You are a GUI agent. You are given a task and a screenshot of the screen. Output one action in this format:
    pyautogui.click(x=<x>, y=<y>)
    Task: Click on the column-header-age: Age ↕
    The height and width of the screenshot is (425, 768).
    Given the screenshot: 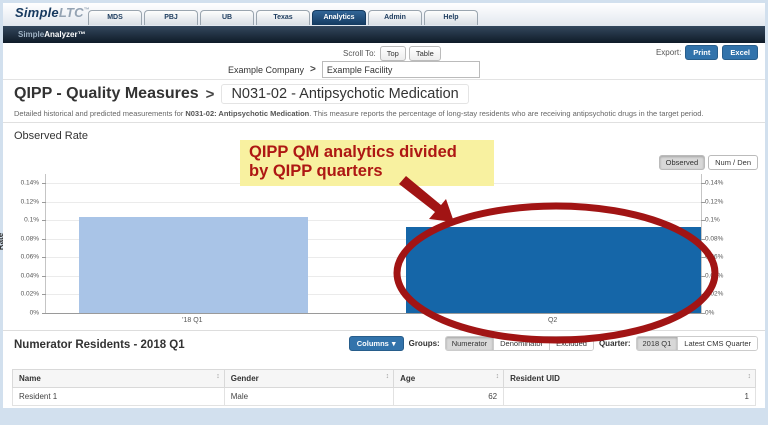 What is the action you would take?
    pyautogui.click(x=449, y=378)
    